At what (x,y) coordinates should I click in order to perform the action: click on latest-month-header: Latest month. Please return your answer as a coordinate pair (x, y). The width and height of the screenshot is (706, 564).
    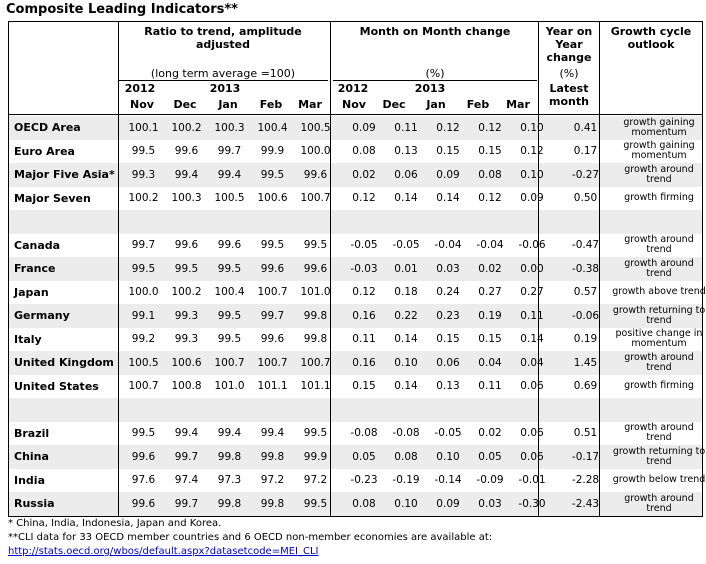
    Looking at the image, I should click on (569, 95).